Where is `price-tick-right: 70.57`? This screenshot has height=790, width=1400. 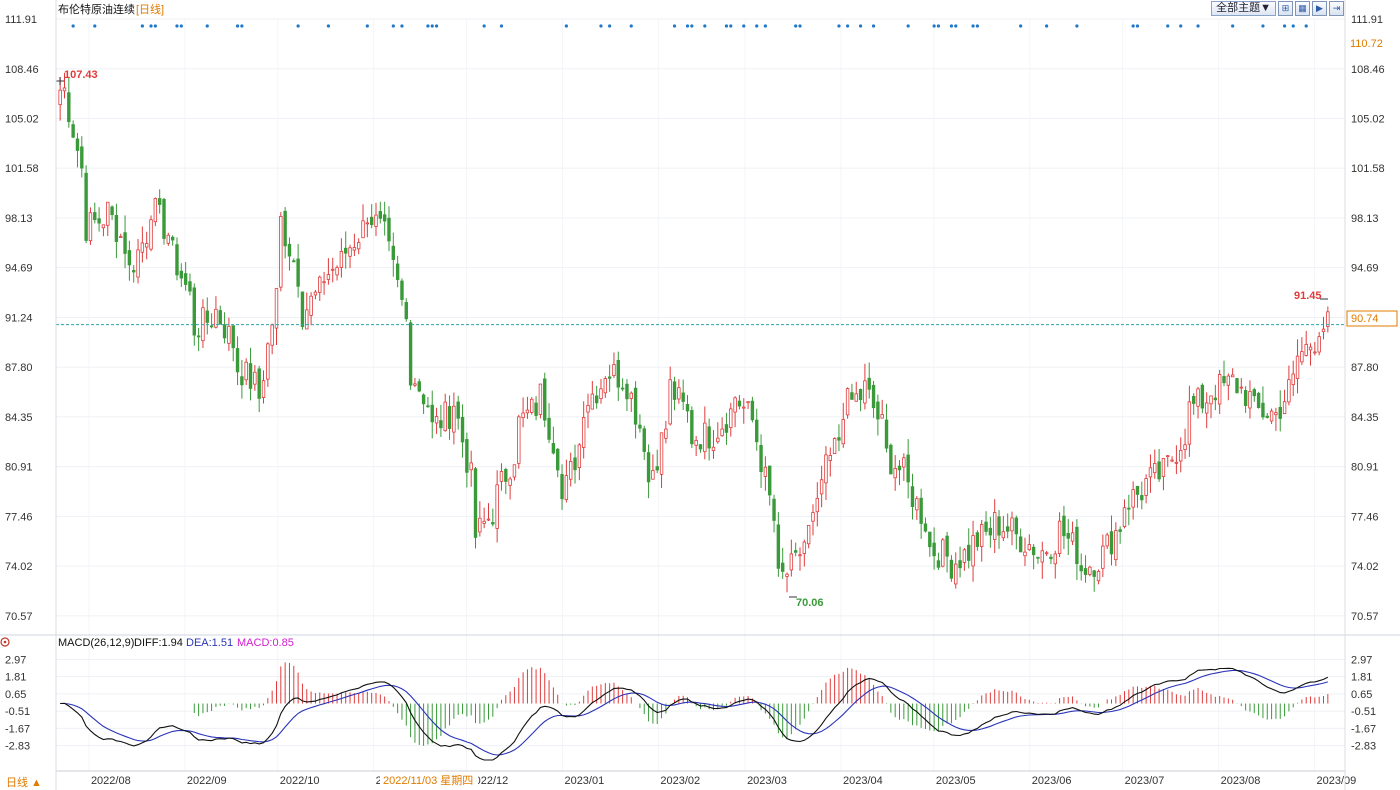 price-tick-right: 70.57 is located at coordinates (1365, 617).